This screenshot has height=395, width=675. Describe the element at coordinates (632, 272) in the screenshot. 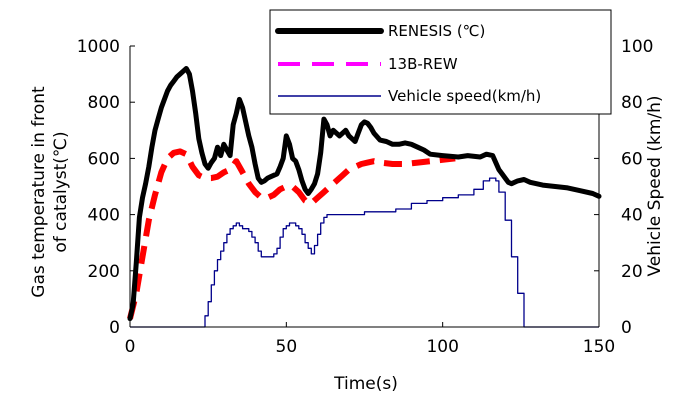

I see `y2-tick-label: 20` at that location.